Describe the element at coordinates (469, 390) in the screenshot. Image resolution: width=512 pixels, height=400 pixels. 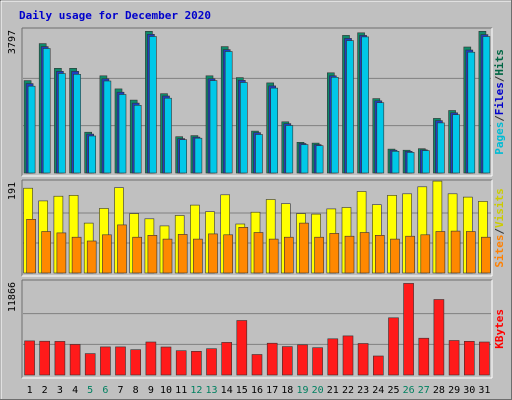
I see `x-tick-label-day-30: 30` at that location.